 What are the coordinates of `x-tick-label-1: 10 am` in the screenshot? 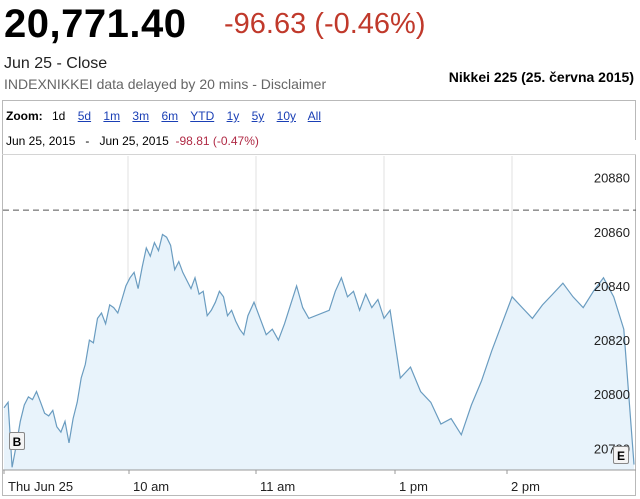 It's located at (151, 486).